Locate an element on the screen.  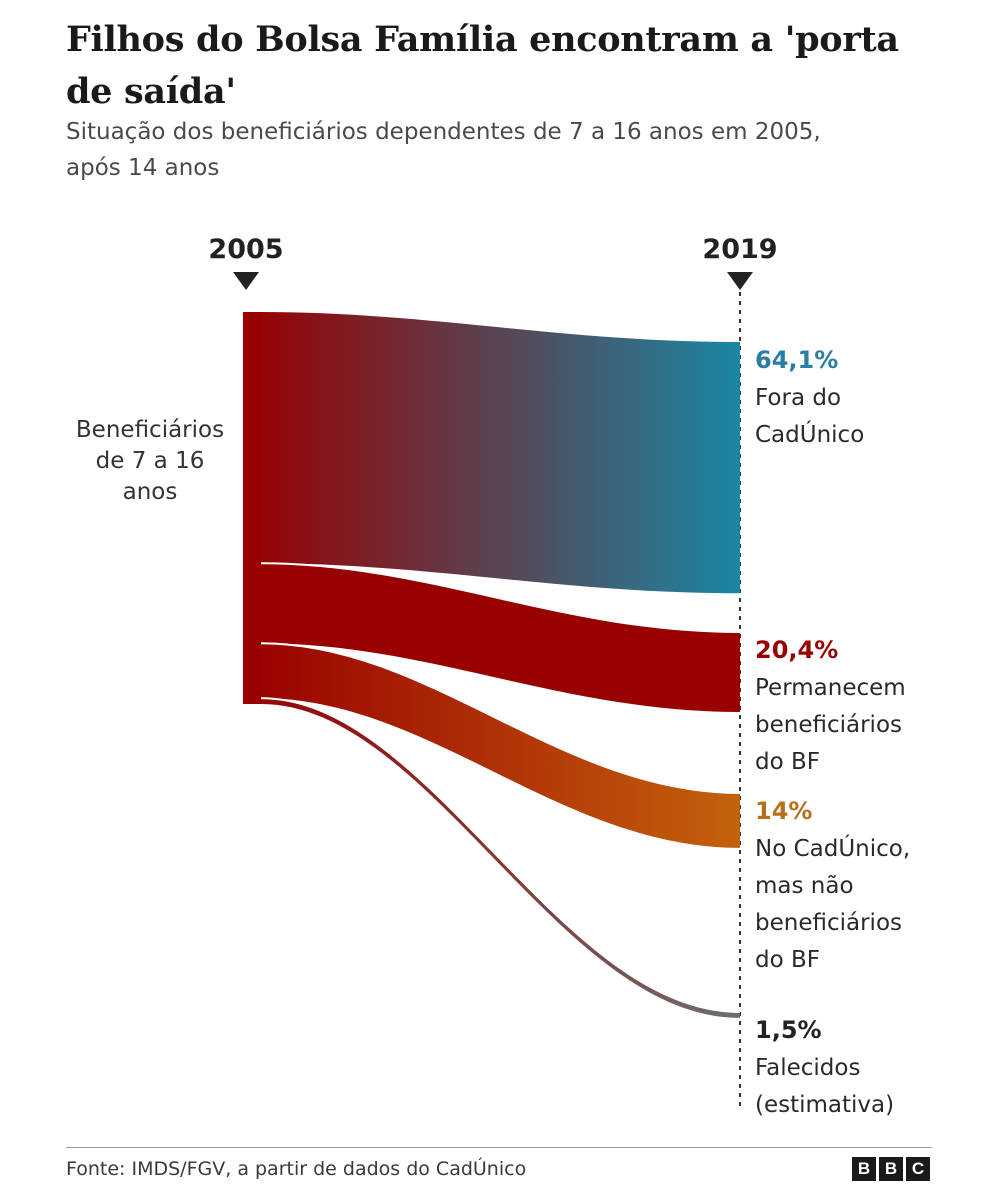
flow-category-label: (estimativa) is located at coordinates (824, 1105).